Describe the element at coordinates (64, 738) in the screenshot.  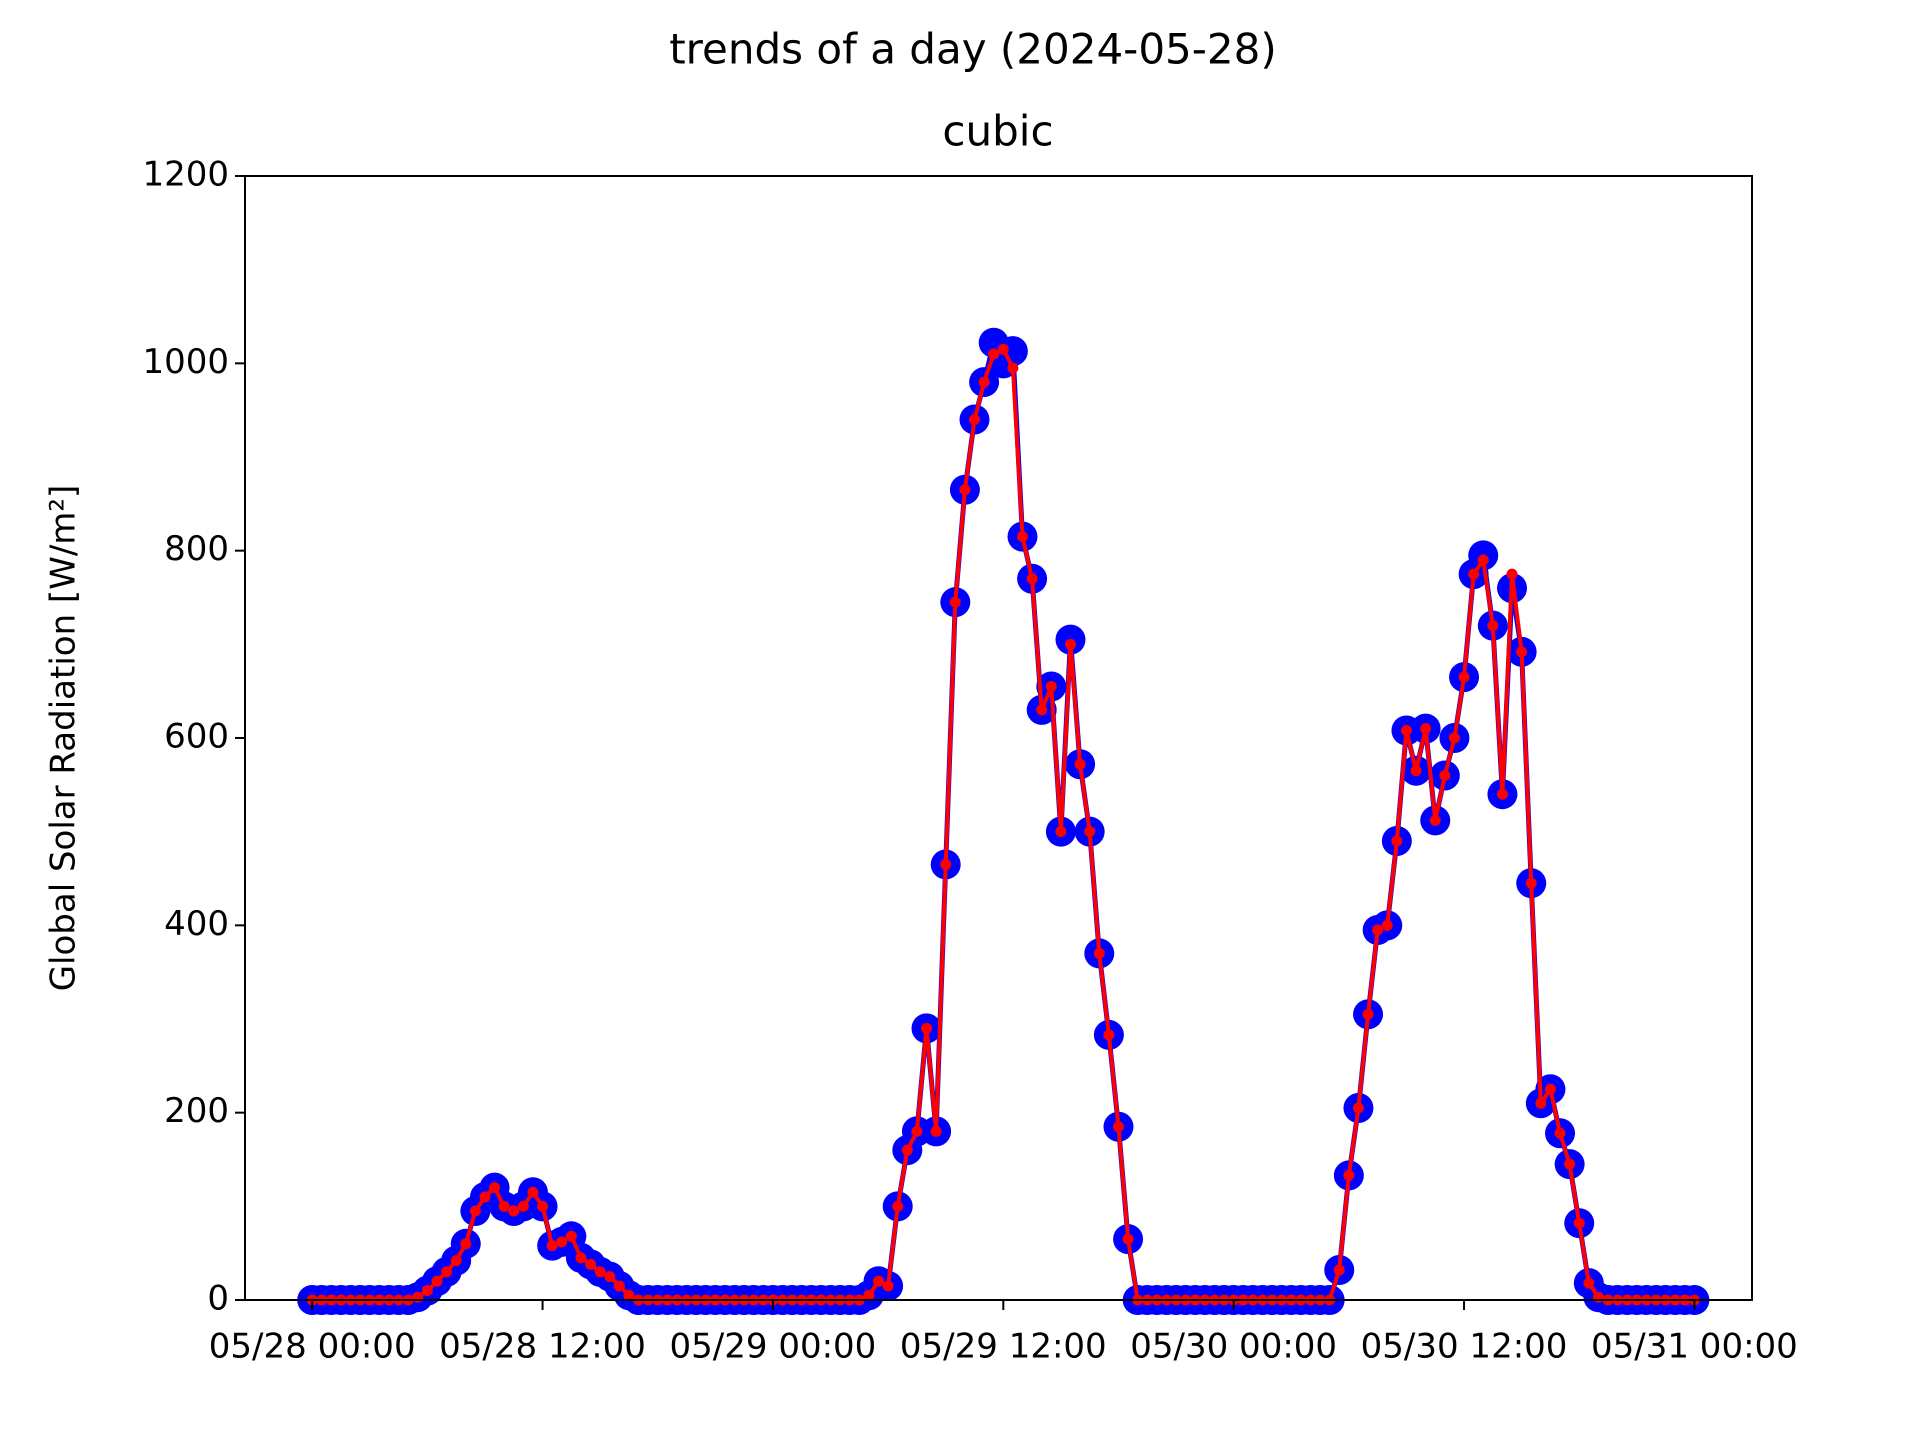
I see `y-axis-label: Global Solar Radiation [W/m²]` at that location.